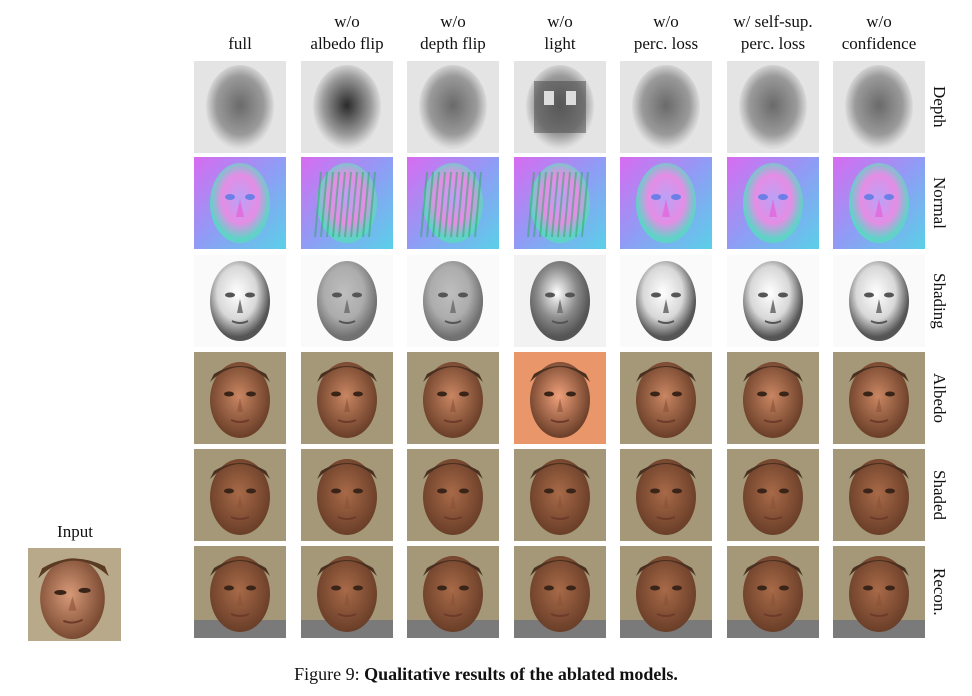  I want to click on column-header-line2: albedo flip, so click(347, 43).